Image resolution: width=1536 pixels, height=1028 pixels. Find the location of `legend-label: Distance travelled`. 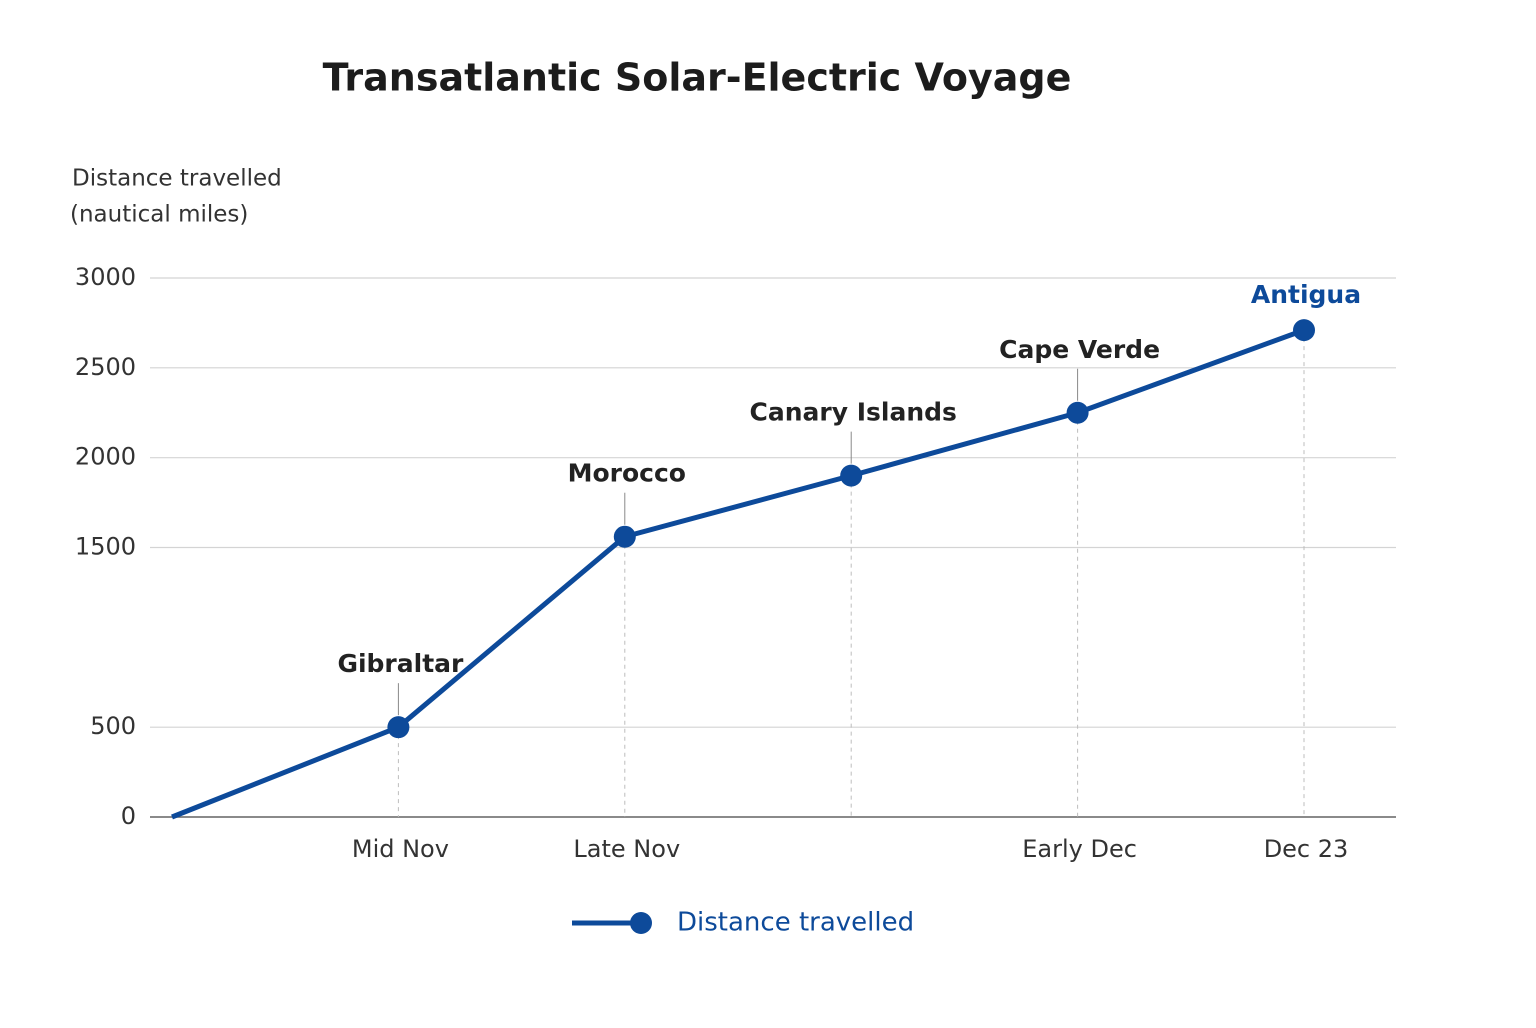

legend-label: Distance travelled is located at coordinates (795, 923).